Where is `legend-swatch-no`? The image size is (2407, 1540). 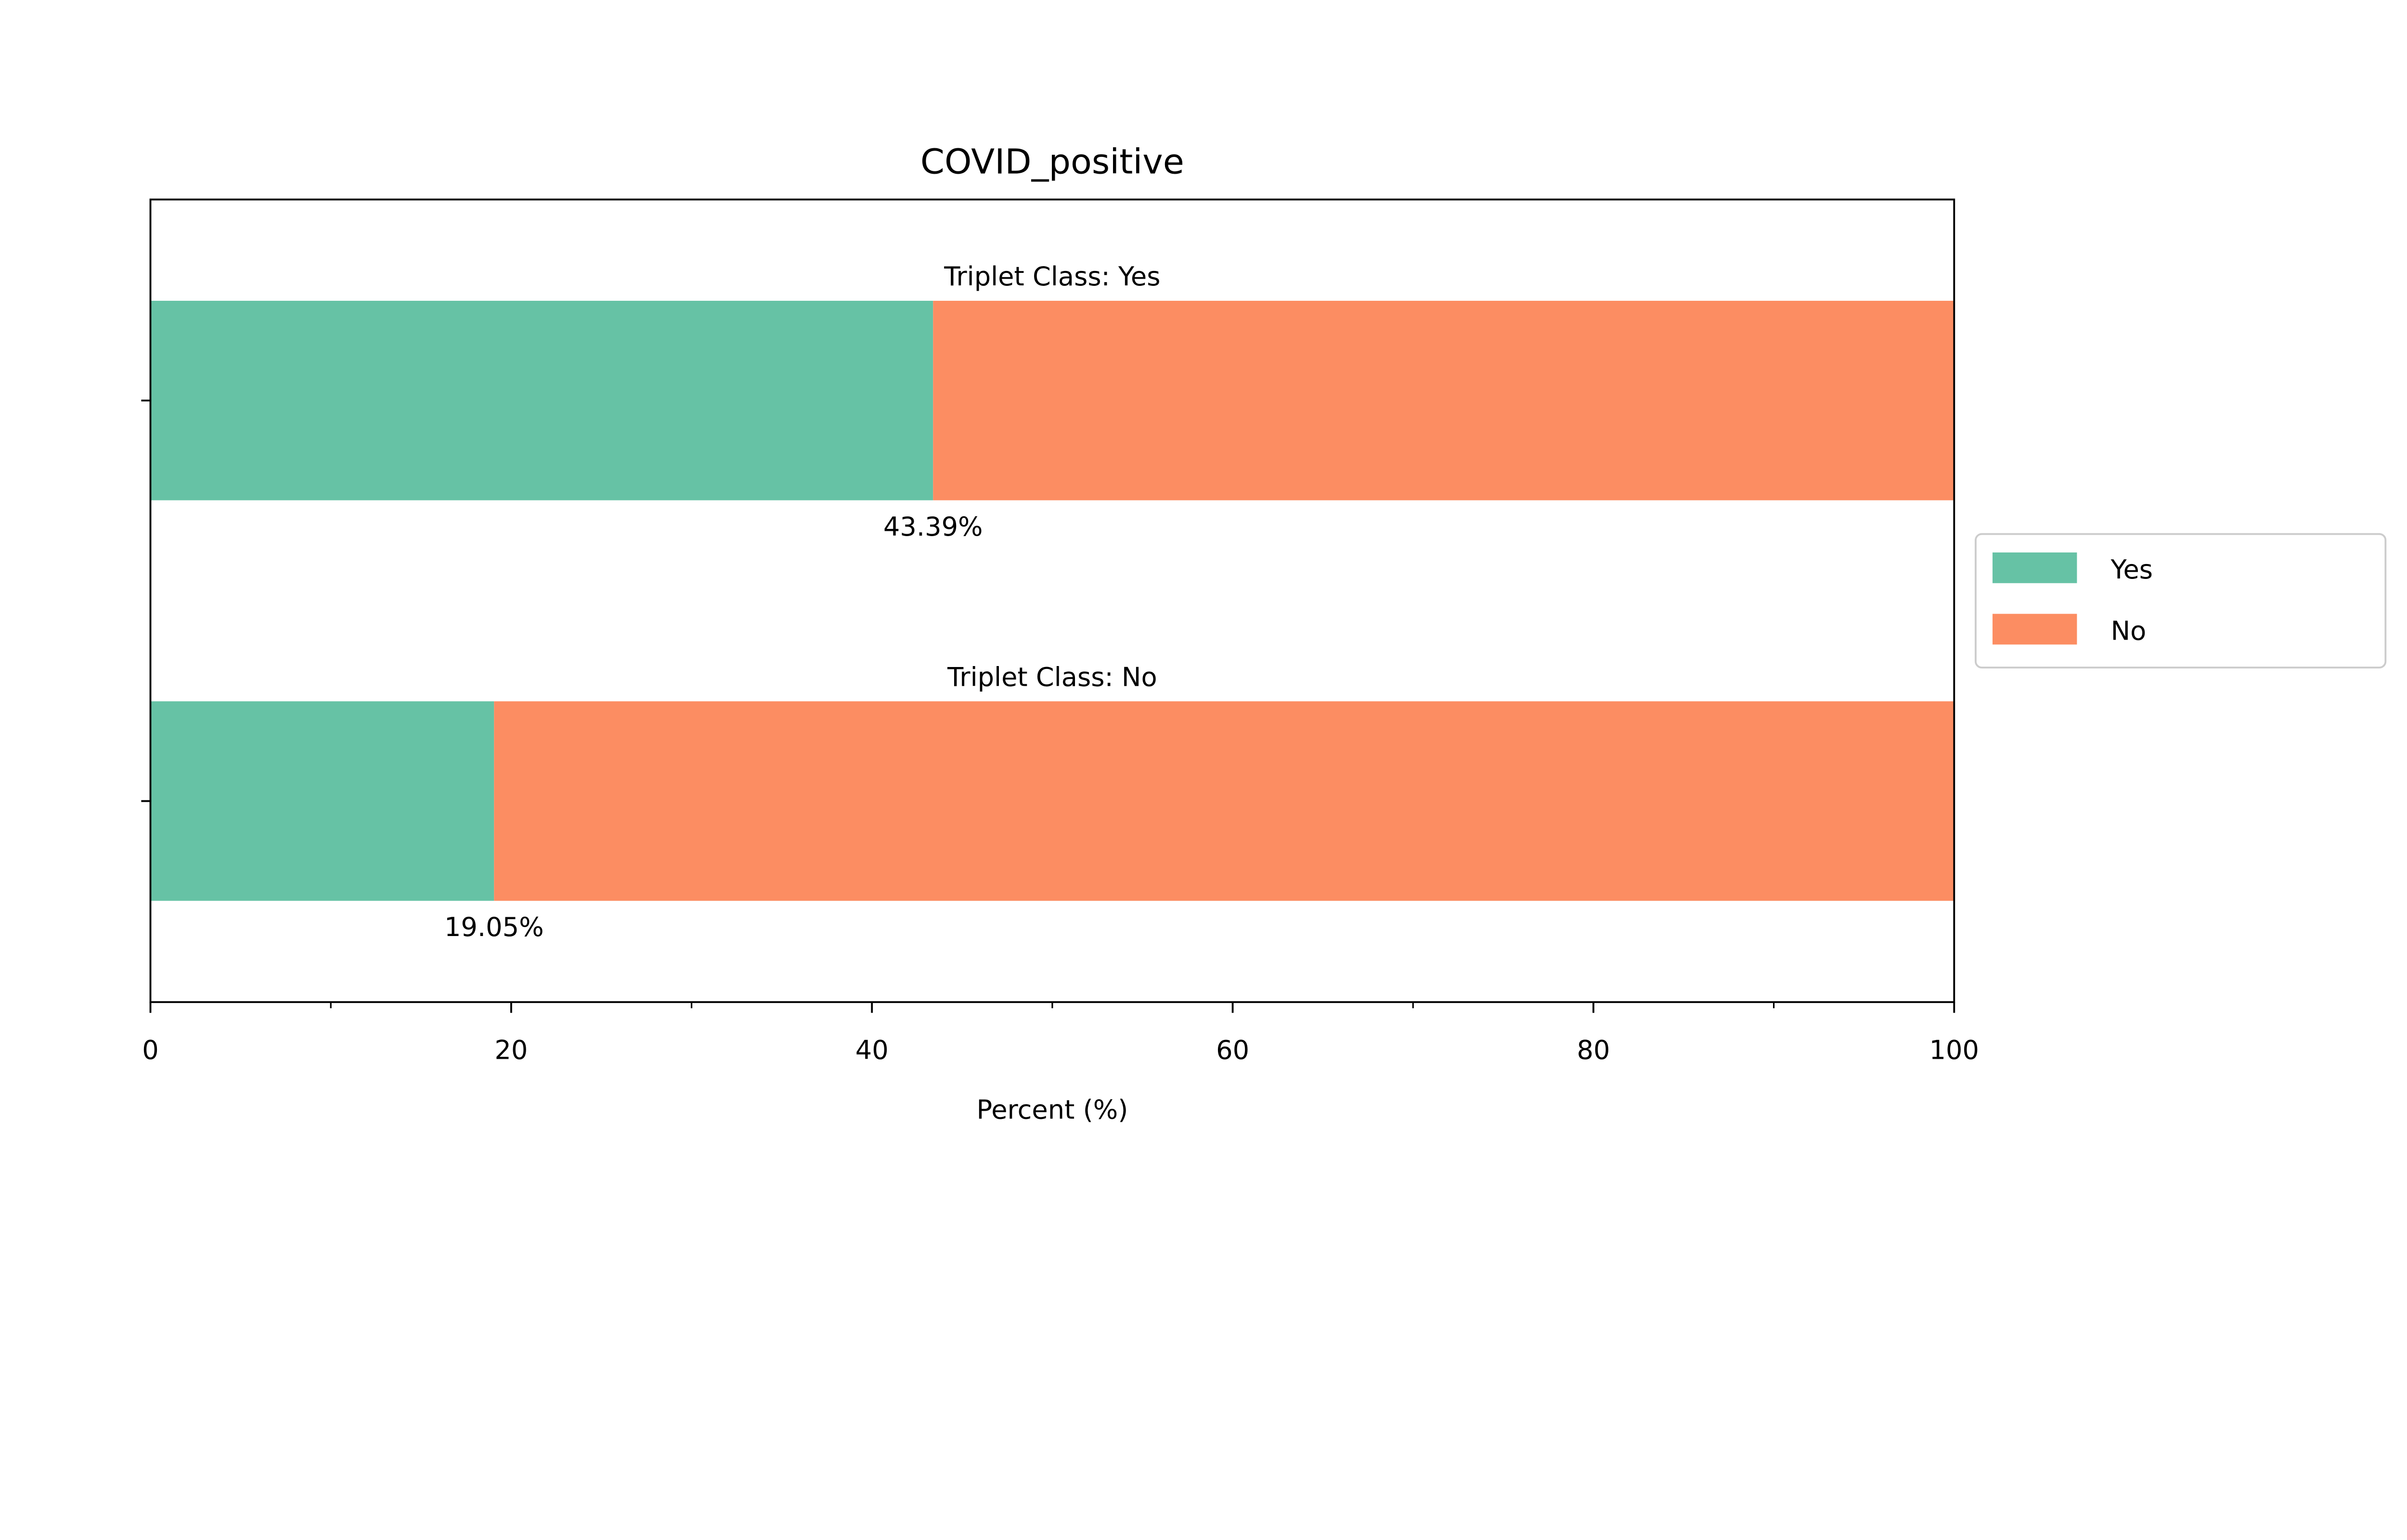
legend-swatch-no is located at coordinates (2035, 629).